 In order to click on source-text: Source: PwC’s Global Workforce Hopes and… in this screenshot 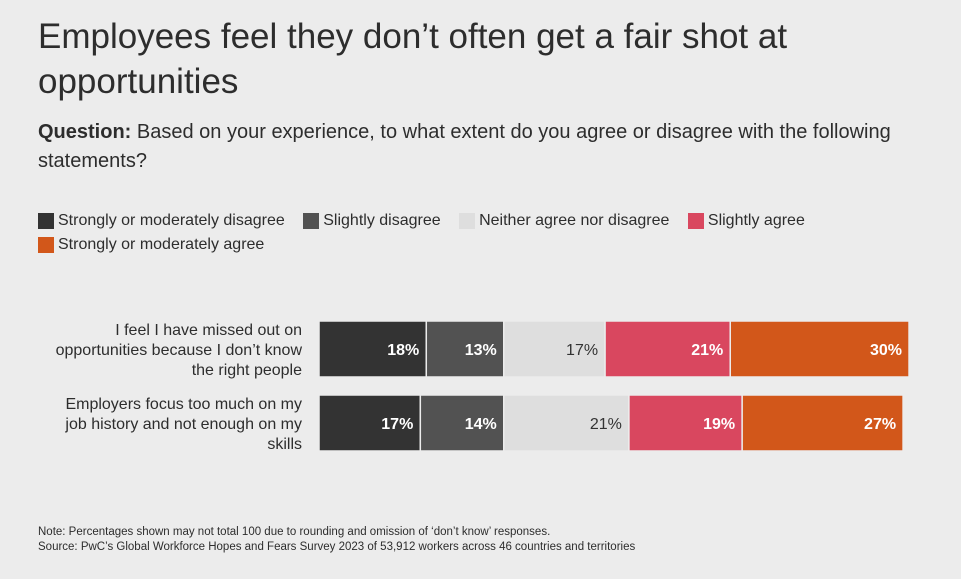, I will do `click(337, 547)`.